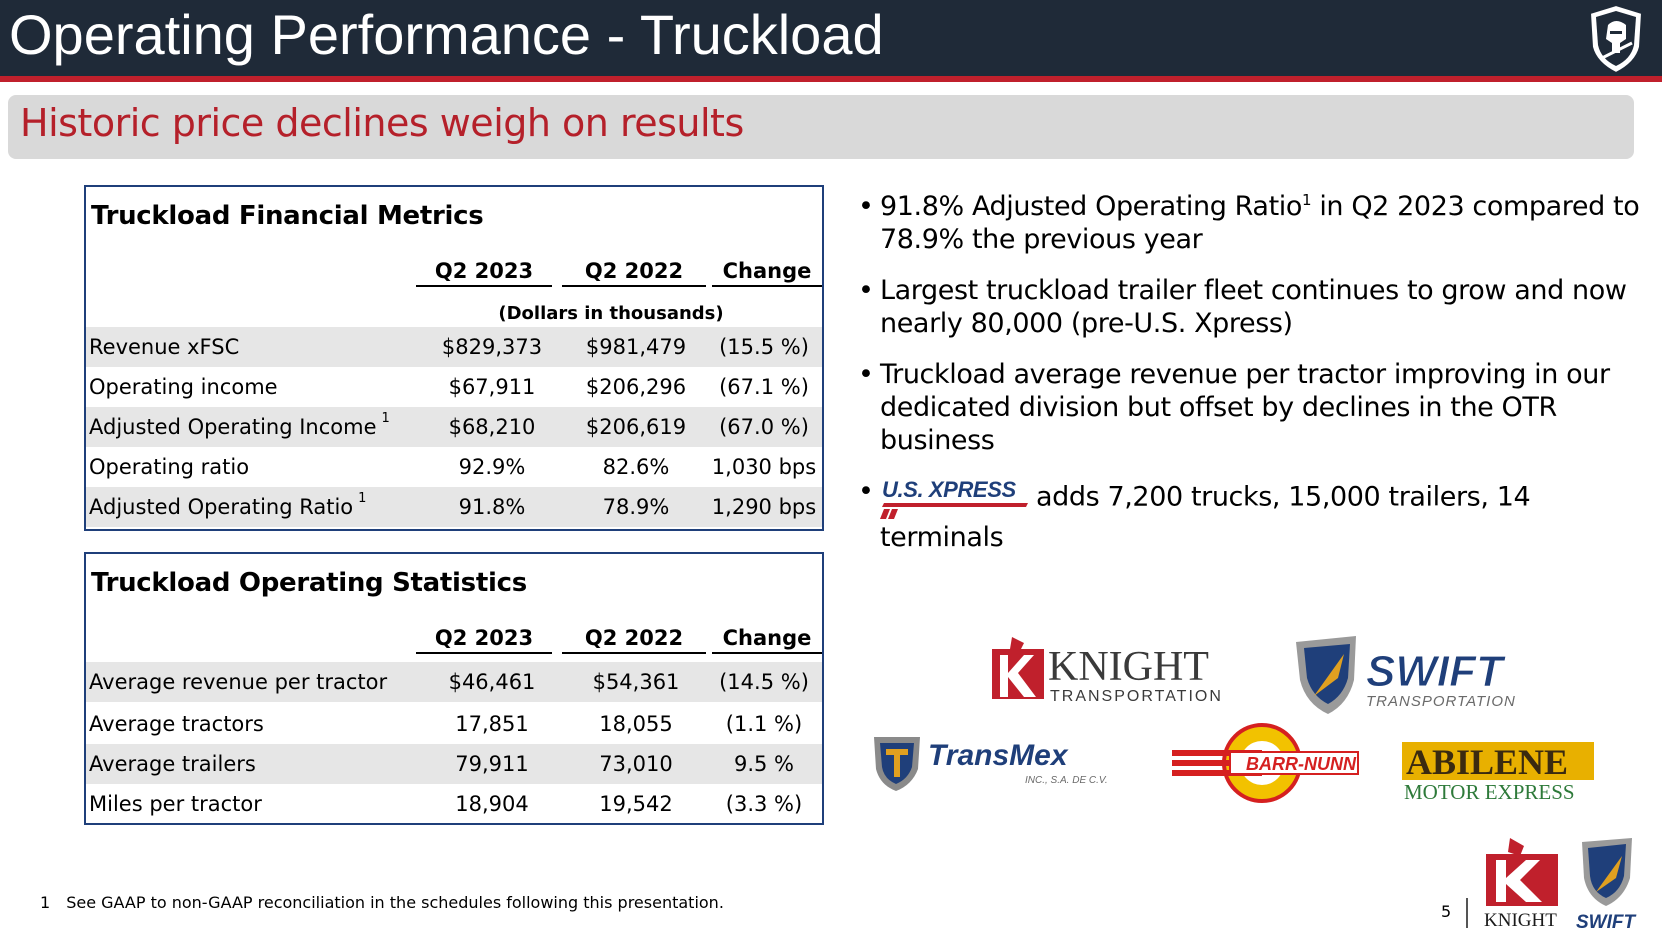  I want to click on corner-swift-name: SWIFT, so click(1606, 921).